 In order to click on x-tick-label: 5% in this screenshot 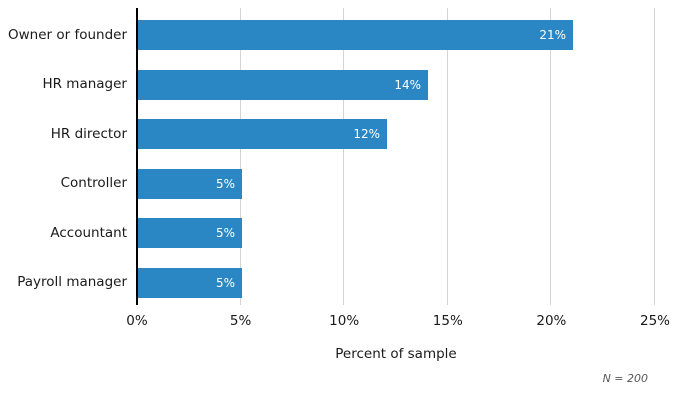, I will do `click(240, 321)`.